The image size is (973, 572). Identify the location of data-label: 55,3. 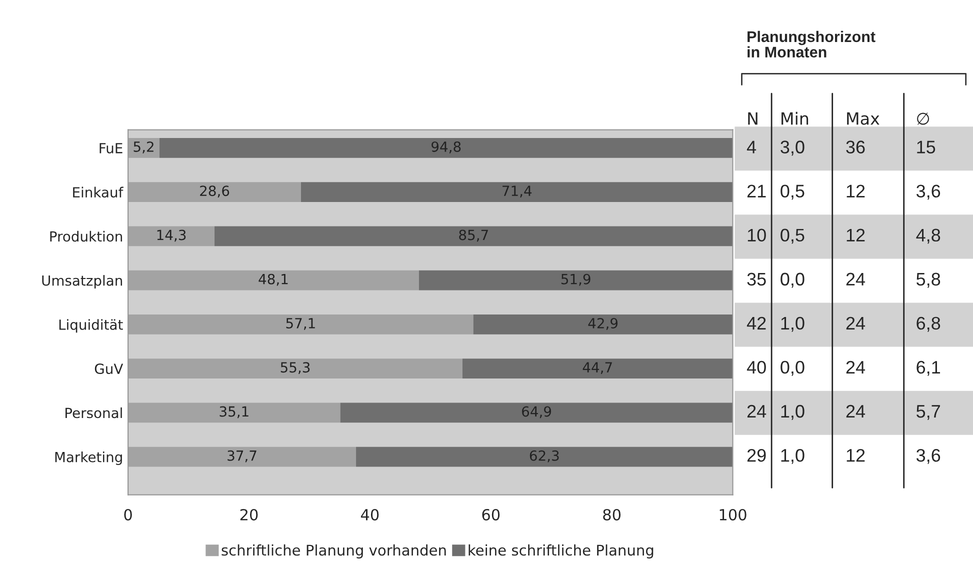
(295, 368).